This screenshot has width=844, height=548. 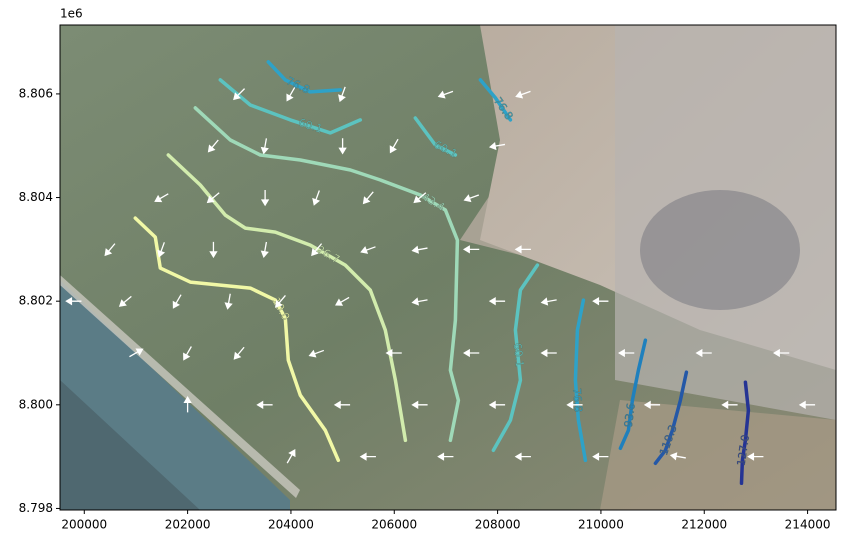 What do you see at coordinates (291, 525) in the screenshot?
I see `x-tick-label: 204000` at bounding box center [291, 525].